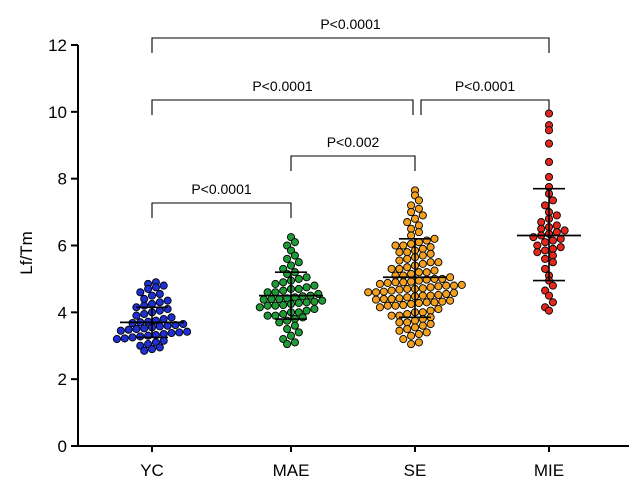  I want to click on p-value-label: P<0.002, so click(353, 142).